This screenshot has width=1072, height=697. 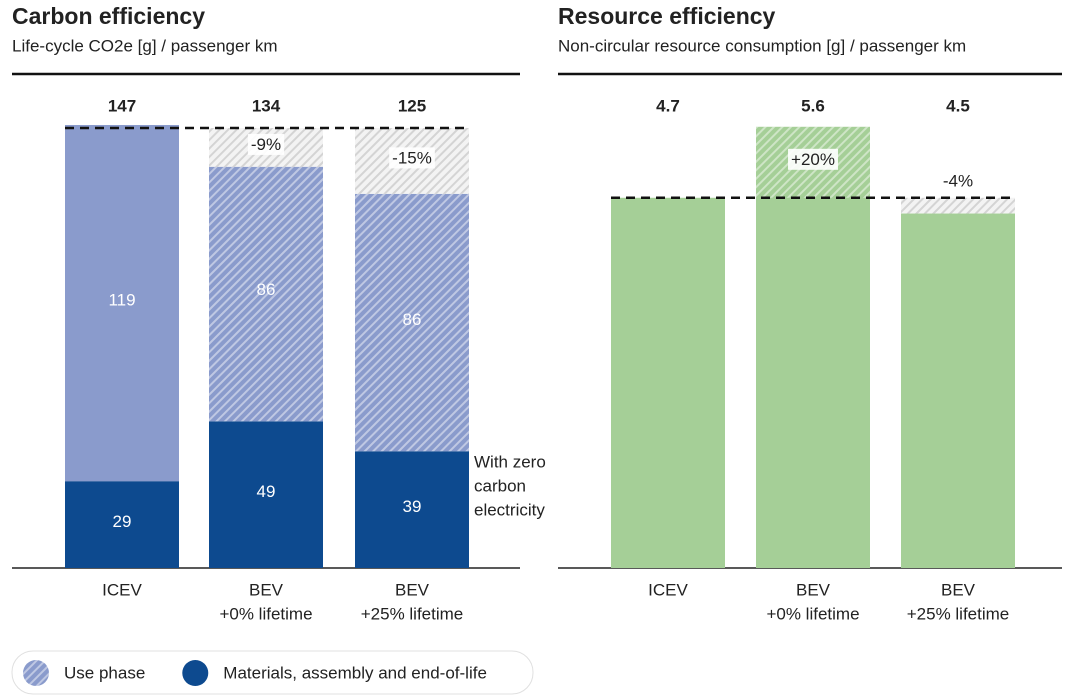 I want to click on segment-label: 49, so click(x=266, y=491).